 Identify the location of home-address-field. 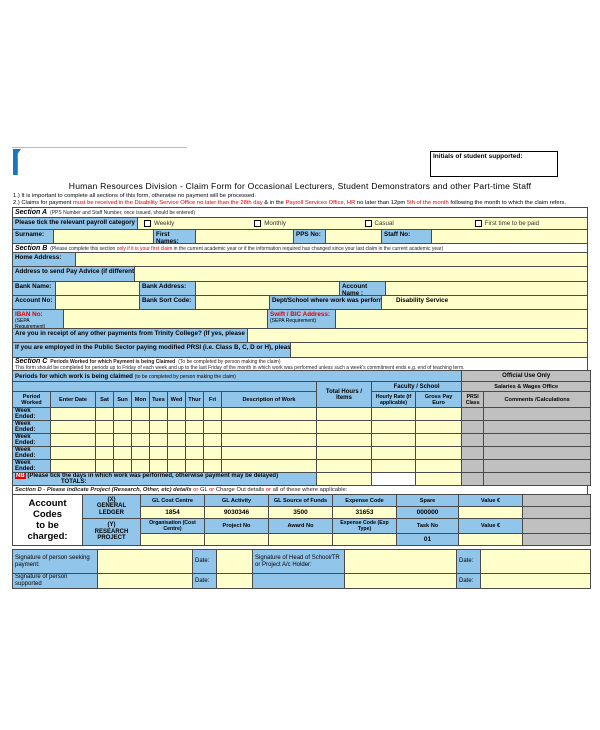
(331, 259).